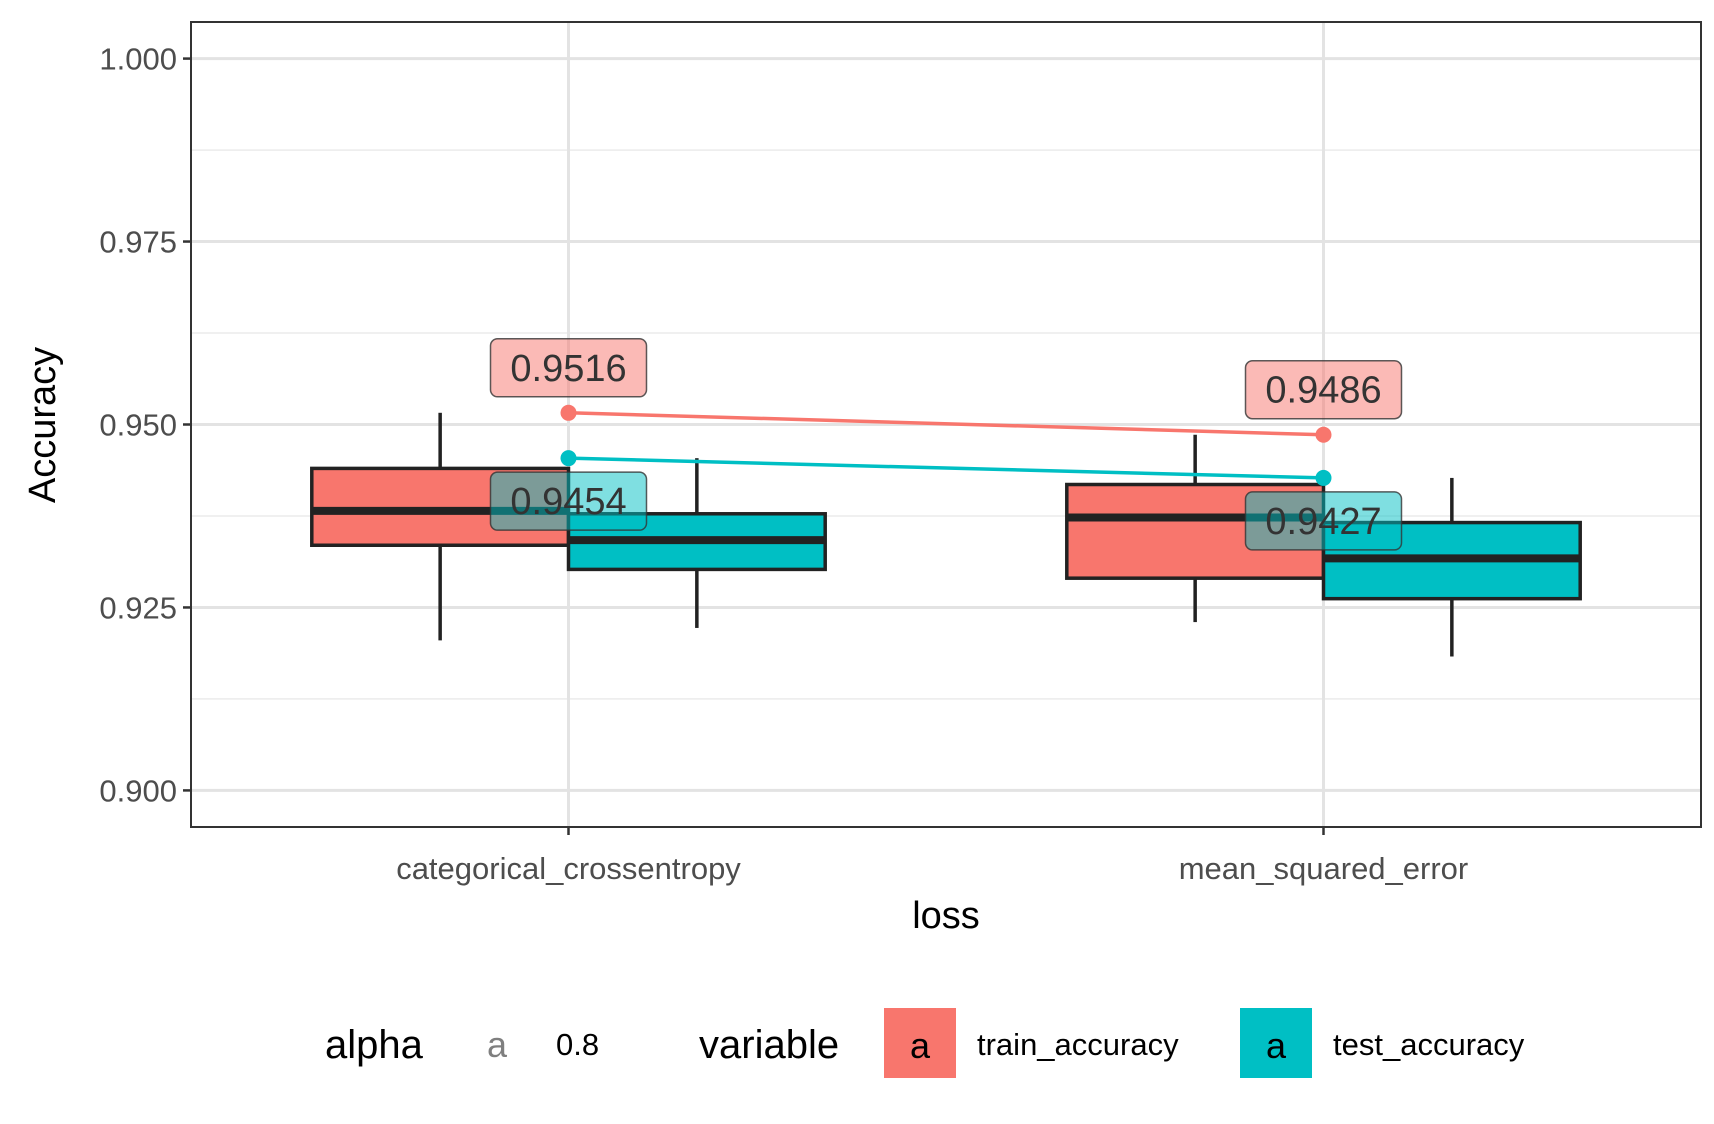 The width and height of the screenshot is (1714, 1124). Describe the element at coordinates (946, 468) in the screenshot. I see `max-line-test_accuracy` at that location.